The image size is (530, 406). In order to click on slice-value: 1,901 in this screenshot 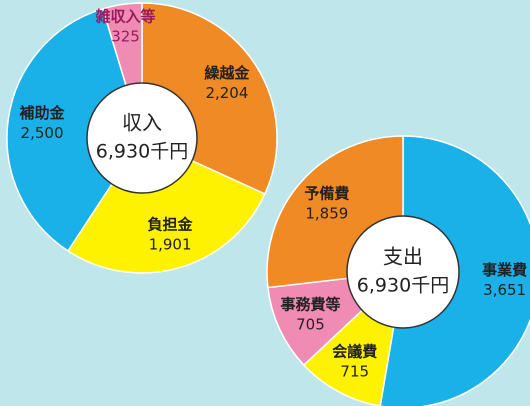, I will do `click(170, 245)`.